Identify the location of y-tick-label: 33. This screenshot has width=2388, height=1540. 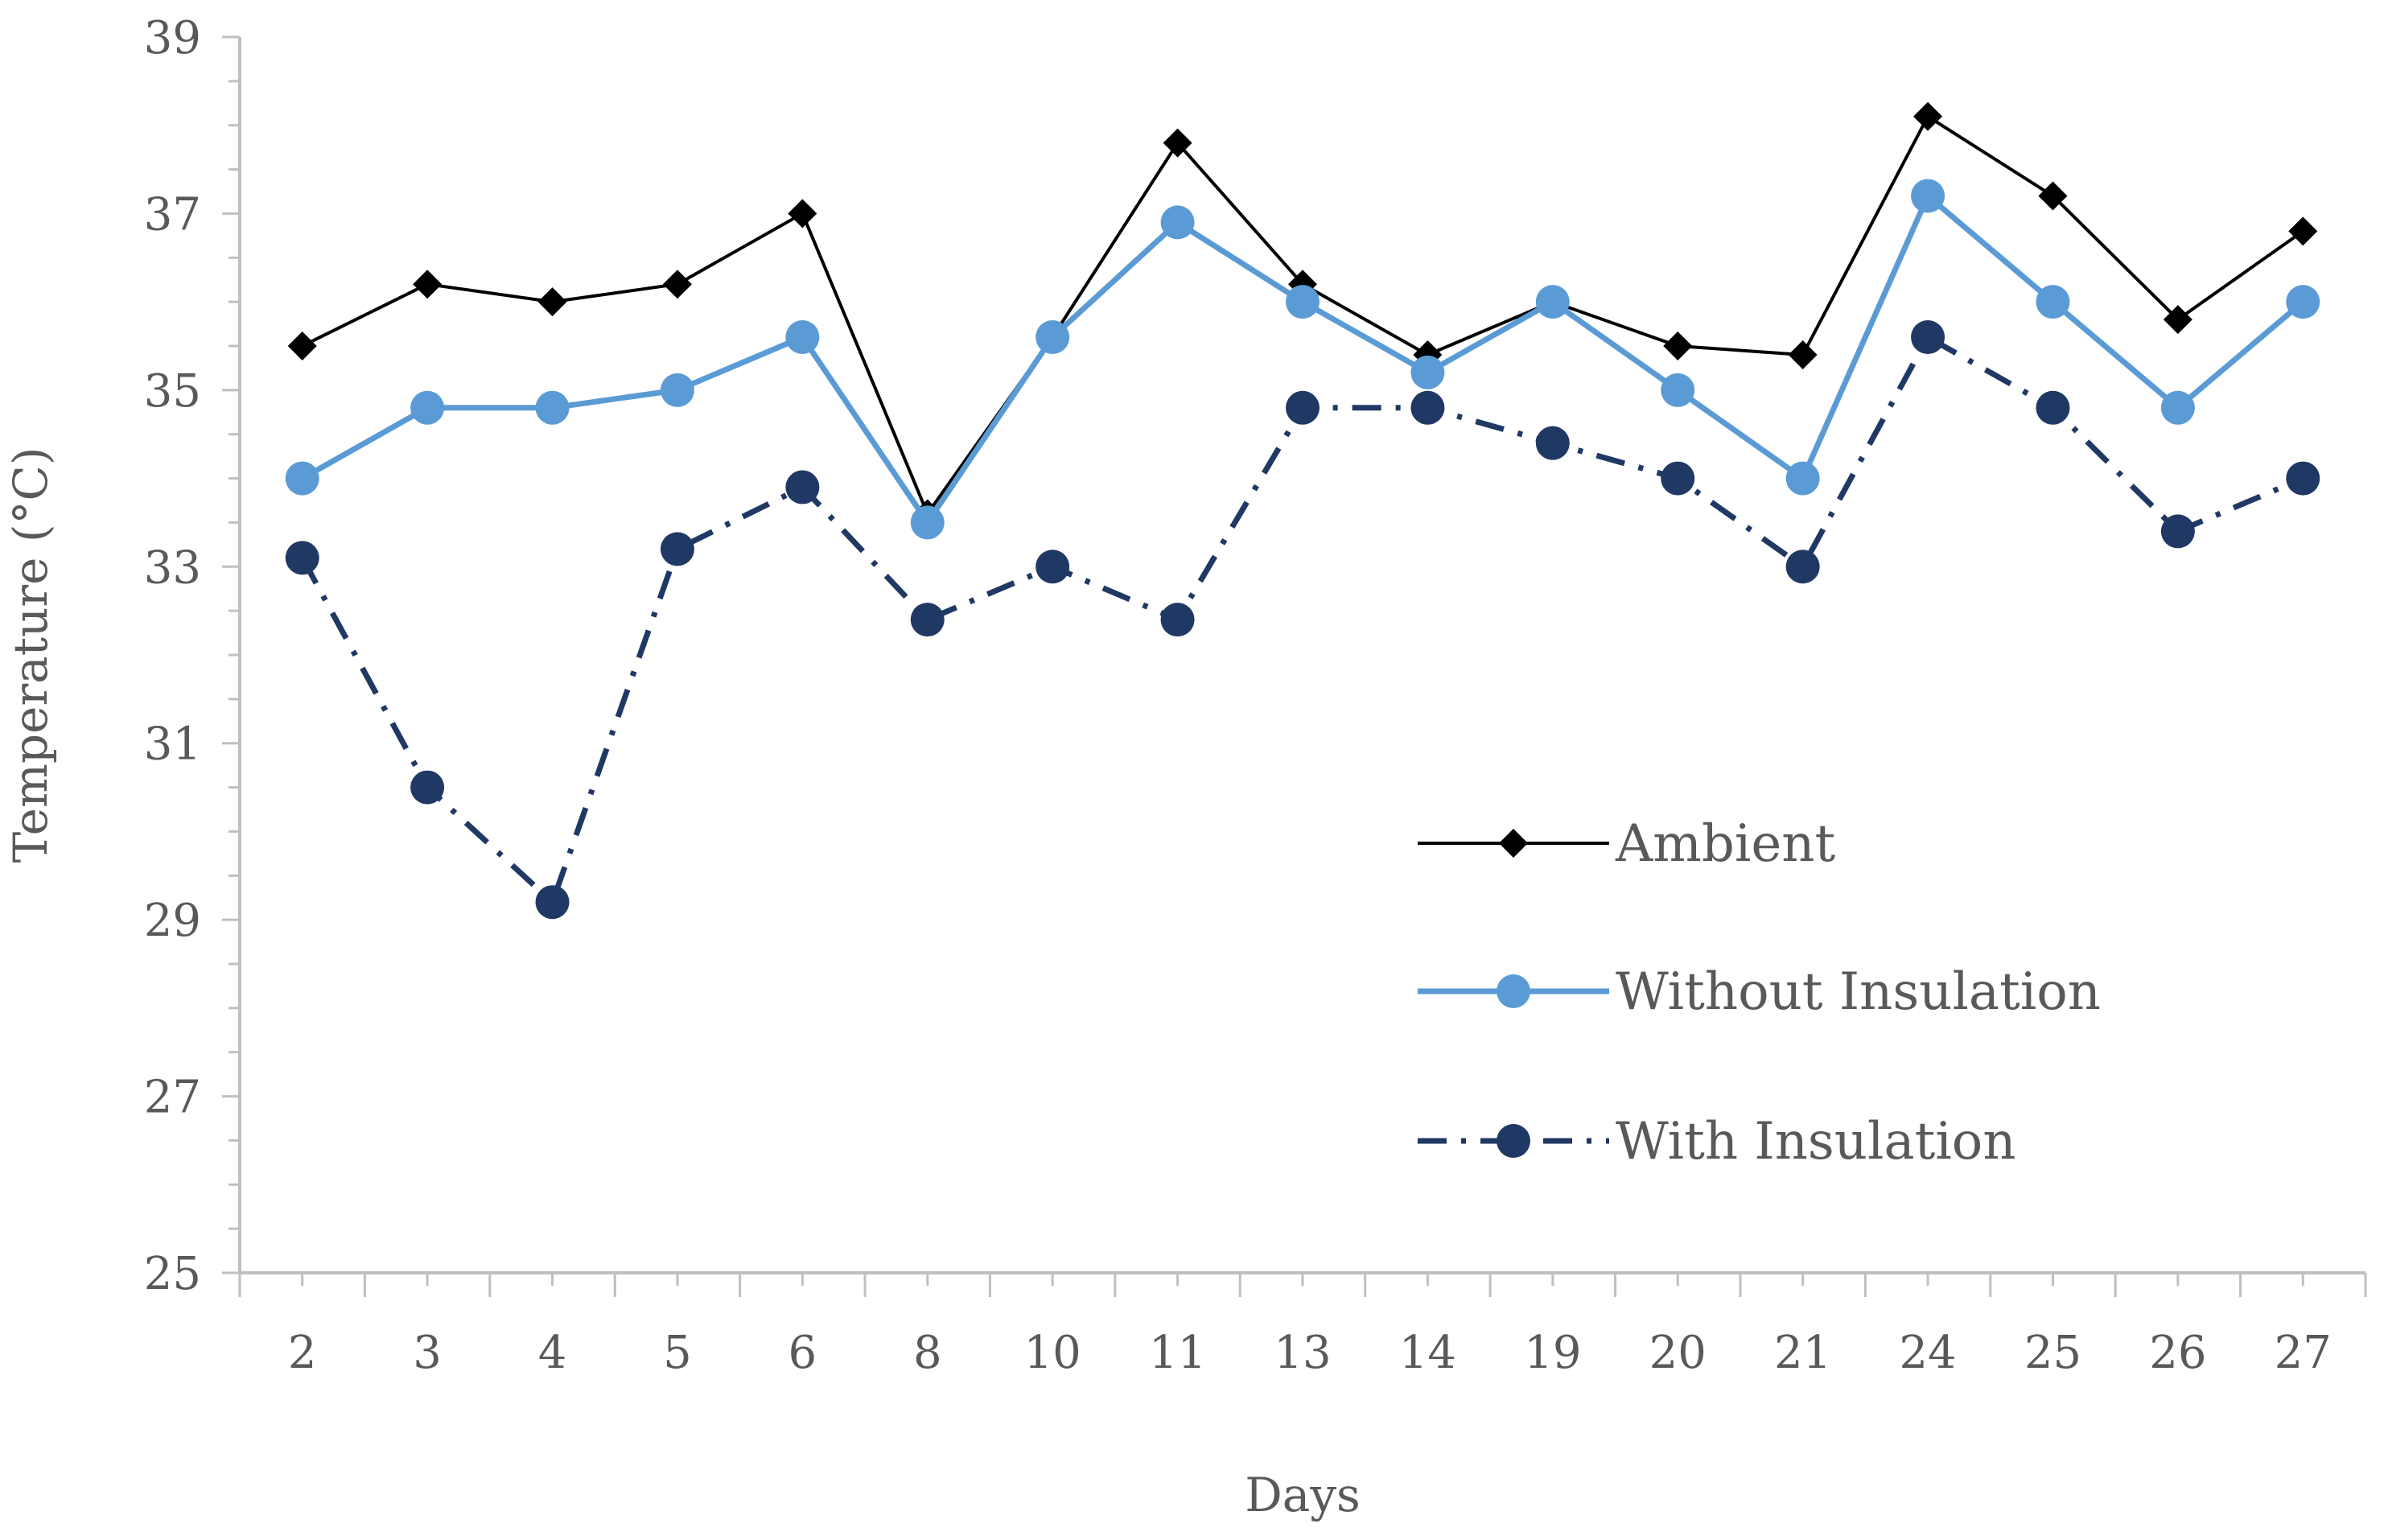
(172, 567).